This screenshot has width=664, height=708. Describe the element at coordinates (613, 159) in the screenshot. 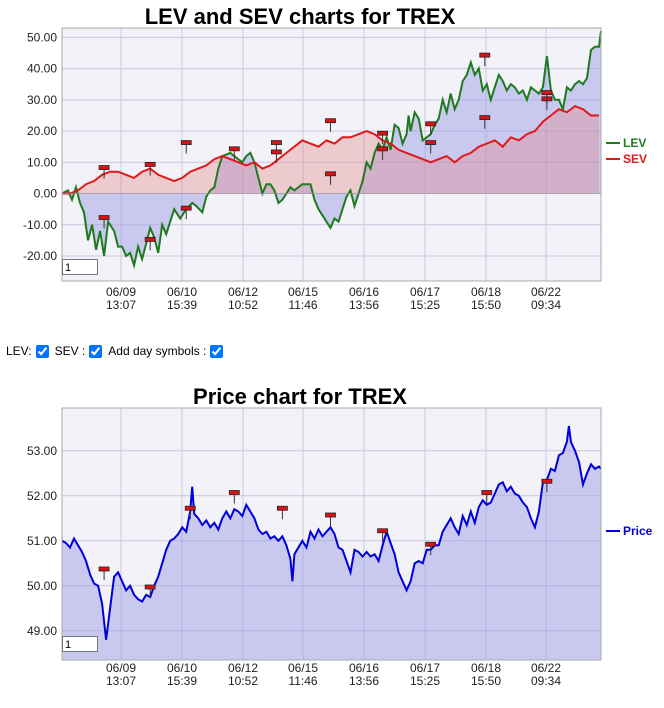

I see `legend-sev-swatch` at that location.